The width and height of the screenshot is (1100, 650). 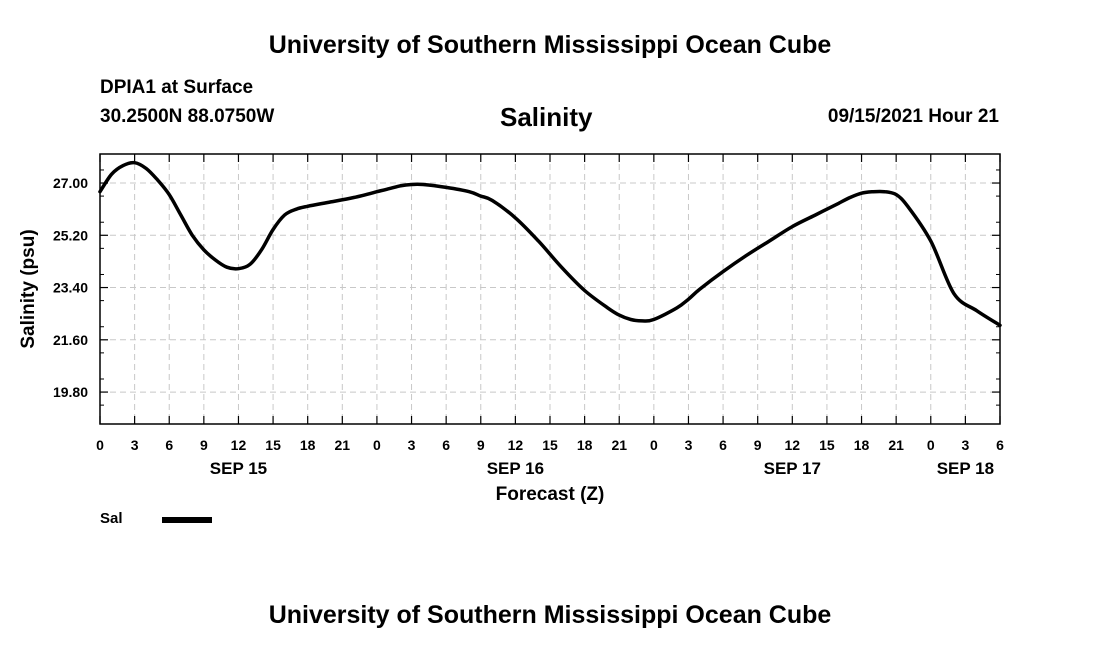 I want to click on station-label: DPIA1 at Surface, so click(x=177, y=87).